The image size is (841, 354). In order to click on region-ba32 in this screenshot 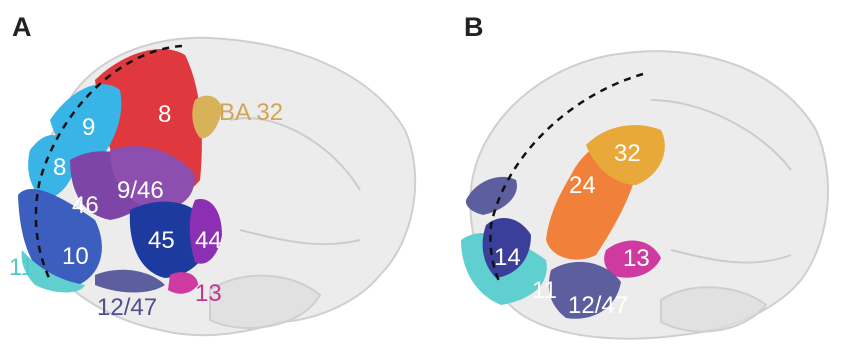, I will do `click(207, 117)`.